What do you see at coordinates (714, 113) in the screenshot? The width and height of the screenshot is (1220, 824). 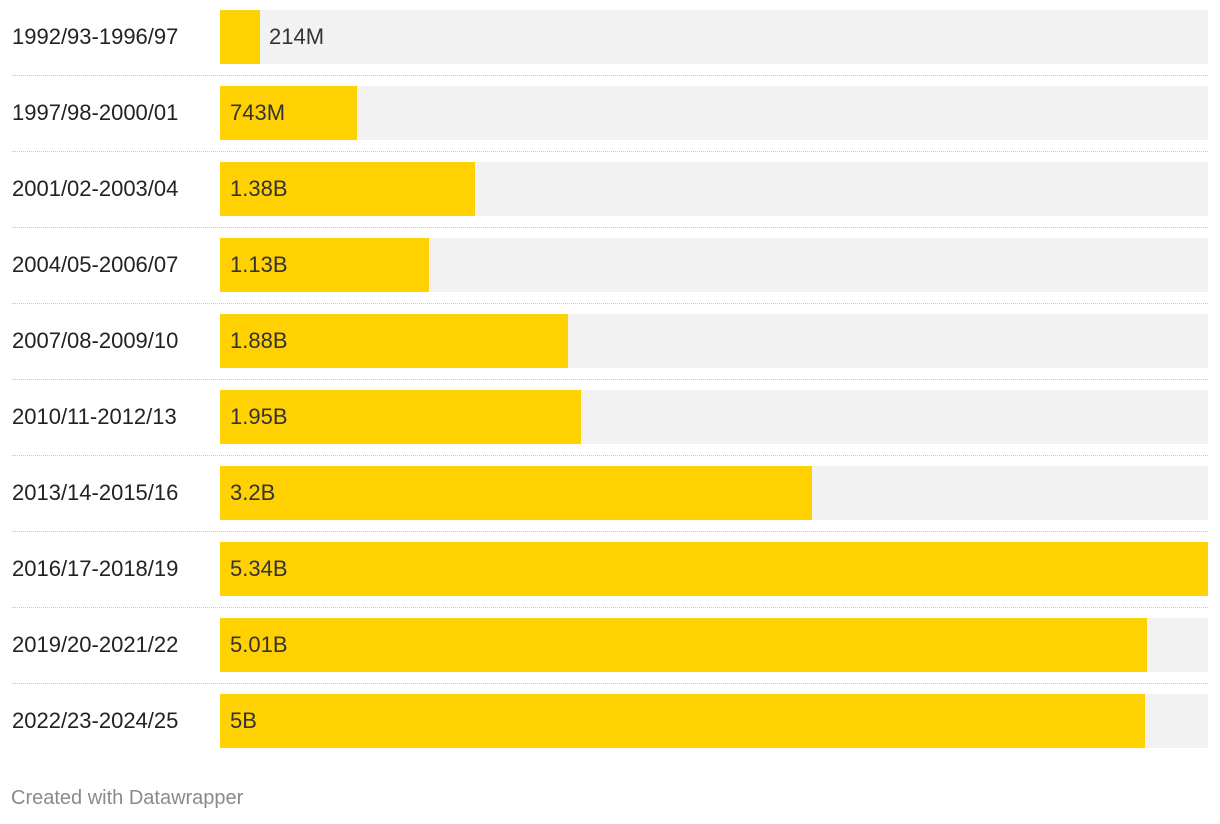 I see `bar-track: 743M` at bounding box center [714, 113].